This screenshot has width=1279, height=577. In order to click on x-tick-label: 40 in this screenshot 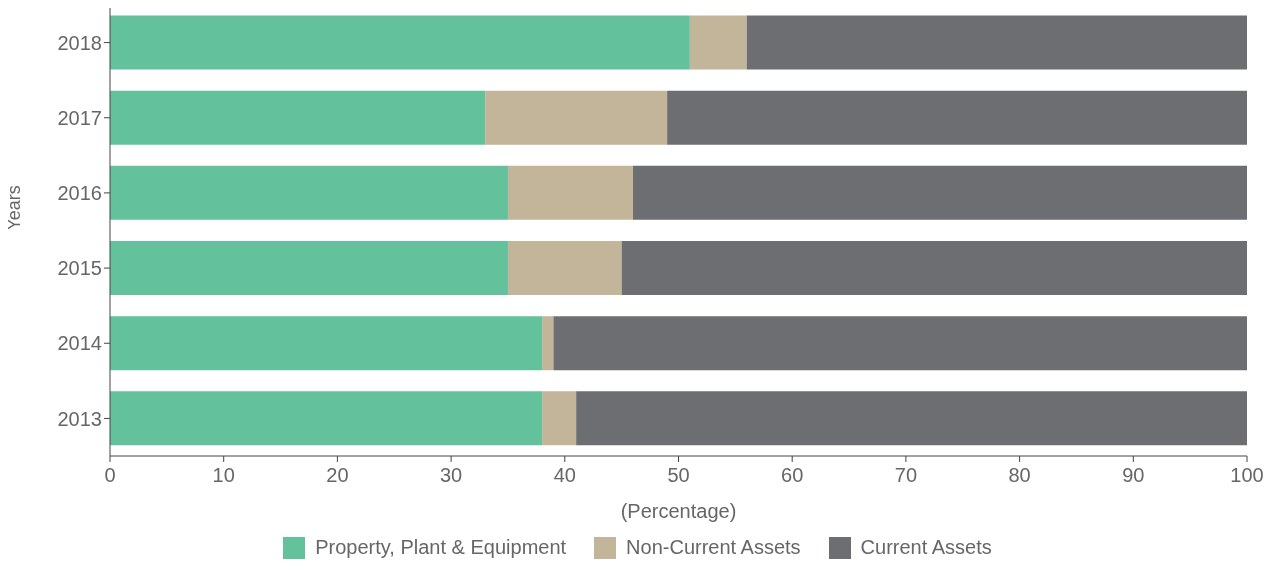, I will do `click(564, 475)`.